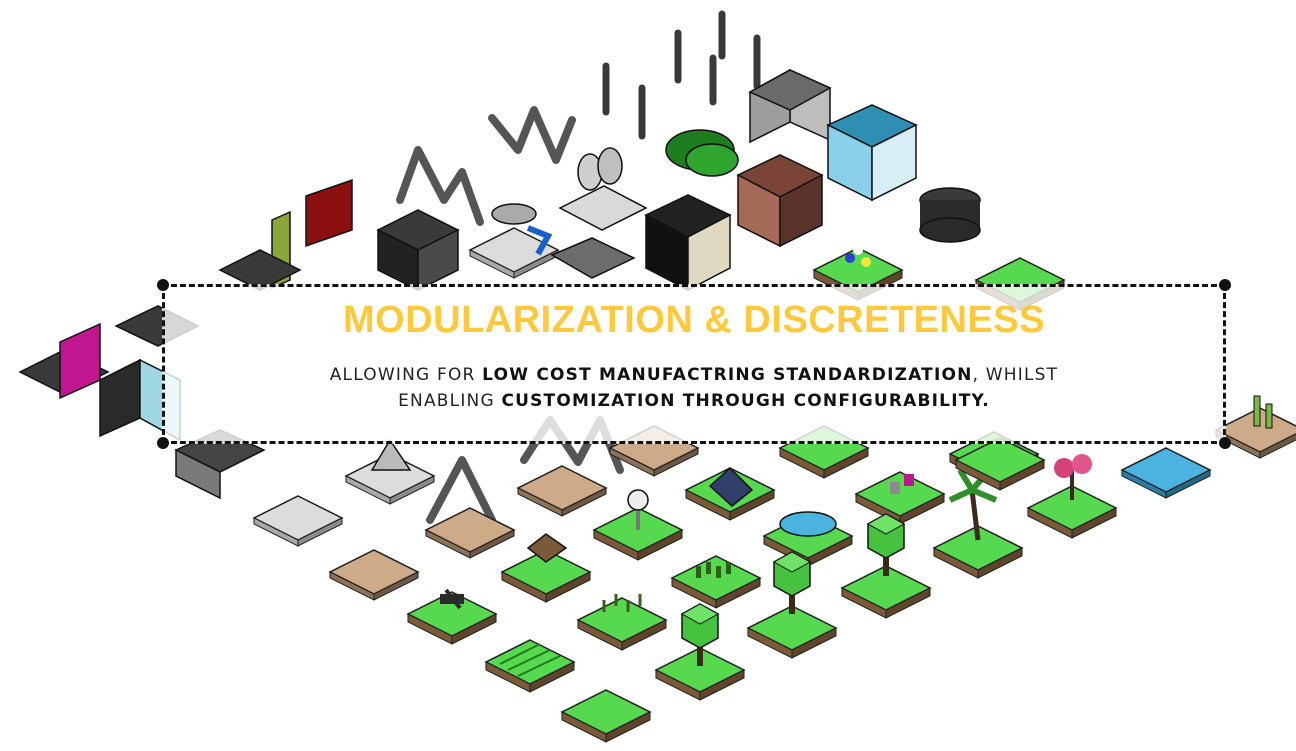 This screenshot has height=751, width=1296. What do you see at coordinates (694, 320) in the screenshot?
I see `headline: MODULARIZATION & DISCRETENESS` at bounding box center [694, 320].